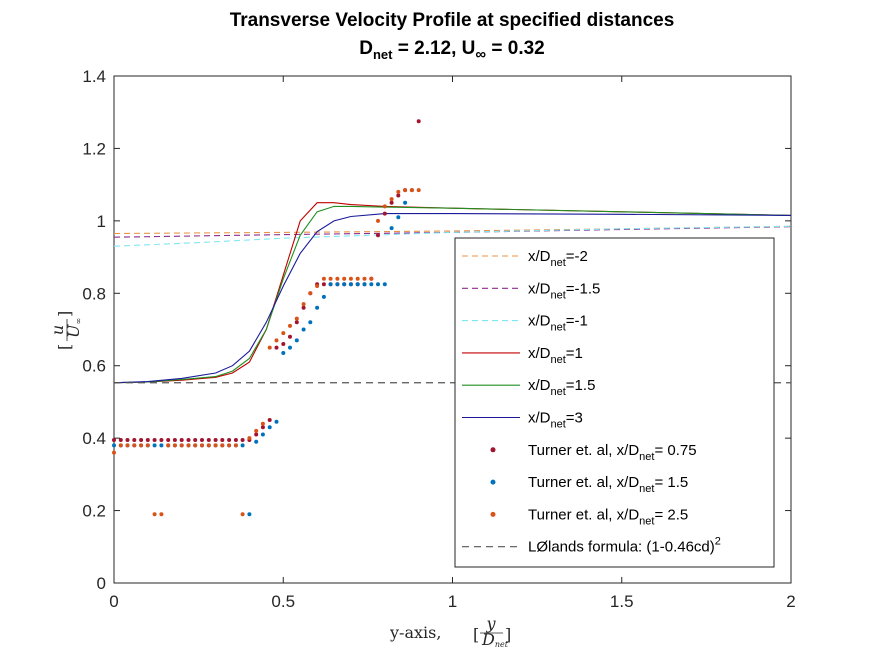  What do you see at coordinates (718, 542) in the screenshot?
I see `legend-reference-sup: 2` at bounding box center [718, 542].